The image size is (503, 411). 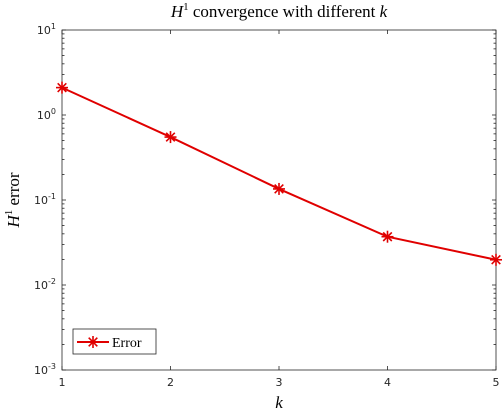 What do you see at coordinates (46, 114) in the screenshot?
I see `y-tick-label: 10⁰` at bounding box center [46, 114].